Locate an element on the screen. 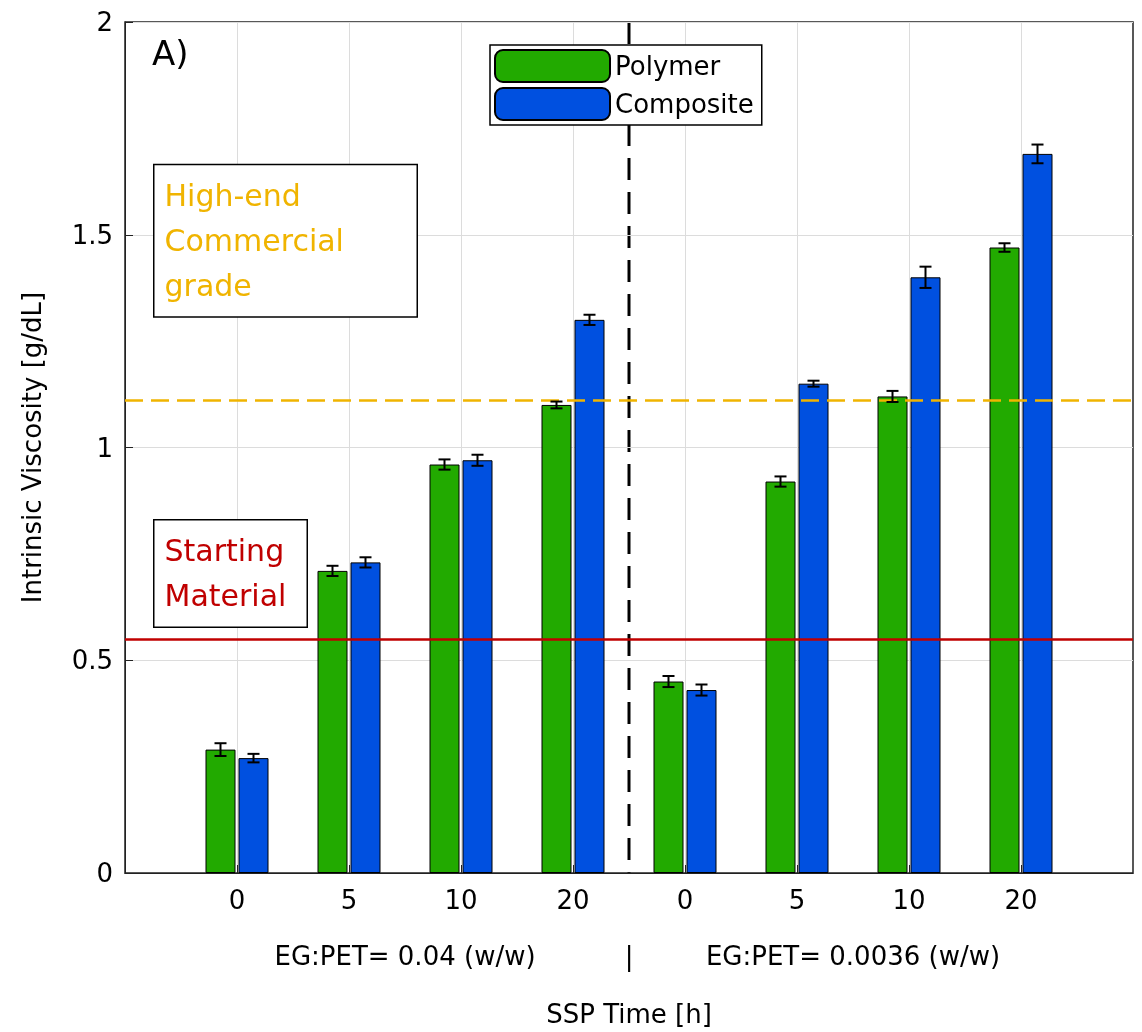 This screenshot has height=1032, width=1142. ref-line-label: High-end Commercial grade is located at coordinates (259, 241).